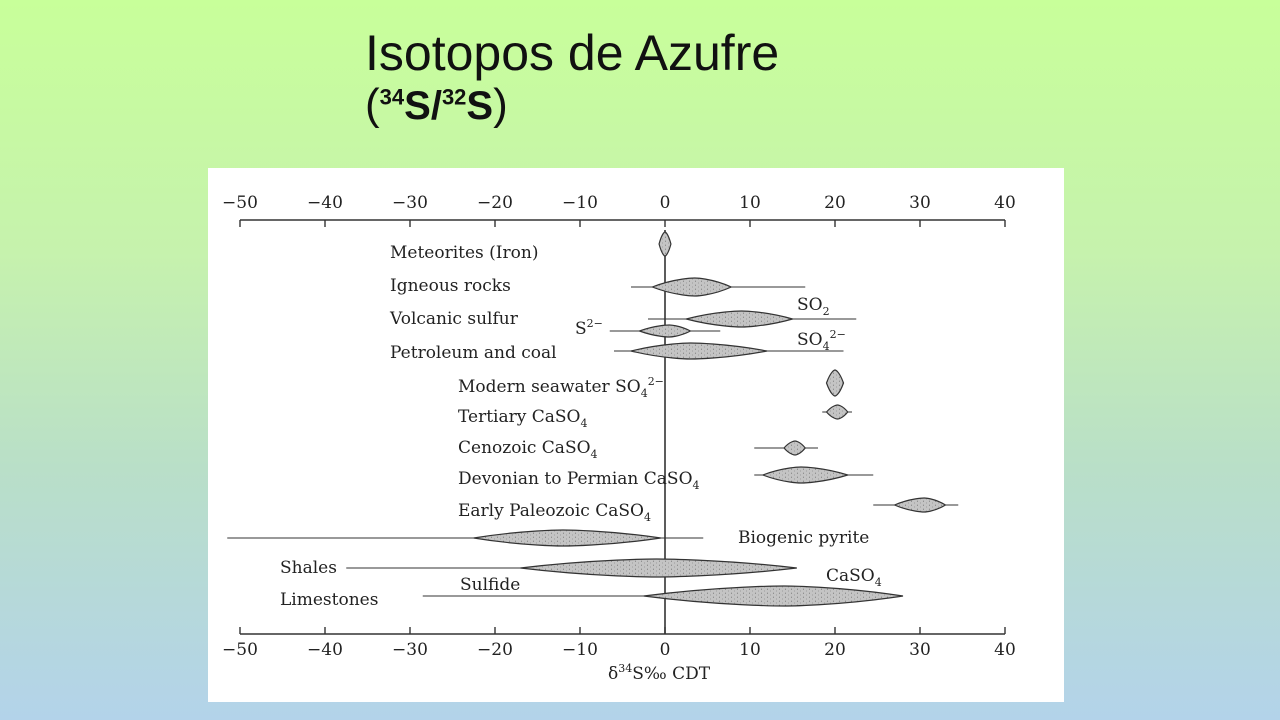  Describe the element at coordinates (308, 568) in the screenshot. I see `label-shales: Shales` at that location.